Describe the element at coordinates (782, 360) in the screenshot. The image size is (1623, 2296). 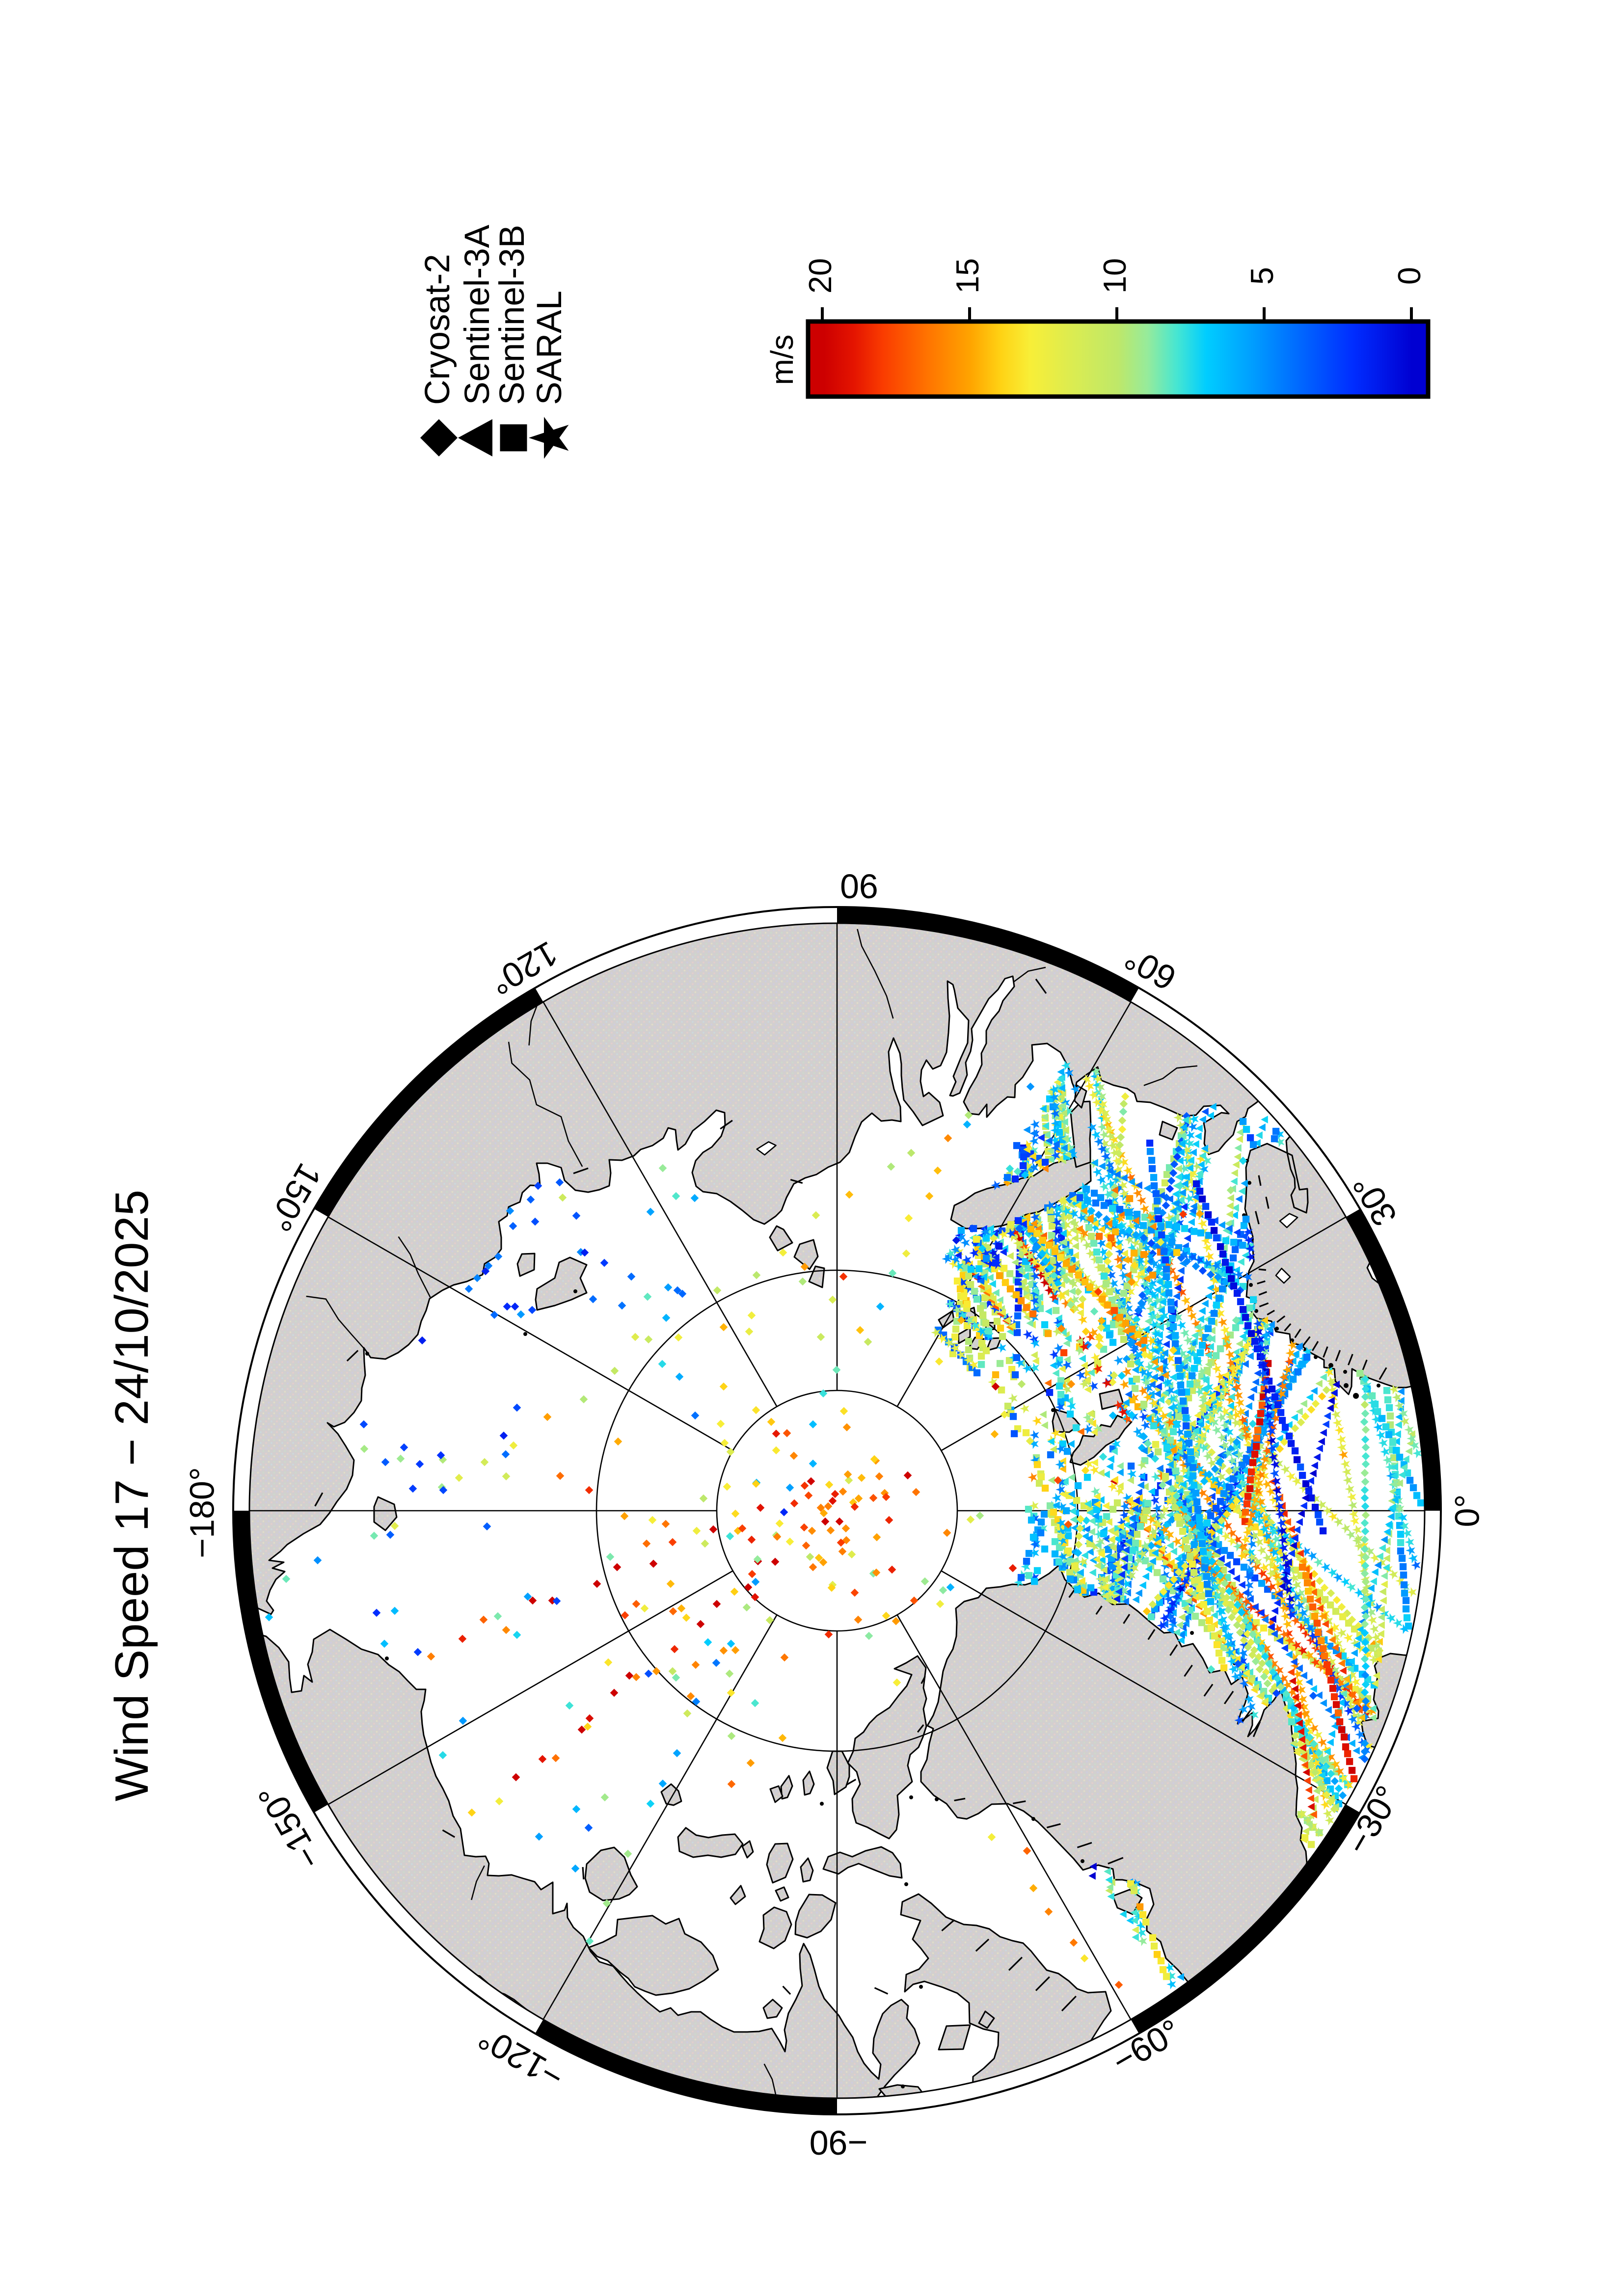
I see `svg-text: m/s` at that location.